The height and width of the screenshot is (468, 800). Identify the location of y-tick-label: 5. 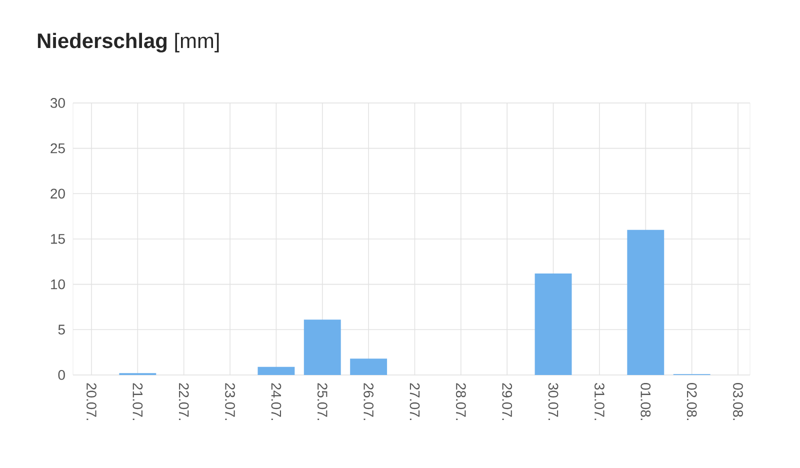
(61, 329).